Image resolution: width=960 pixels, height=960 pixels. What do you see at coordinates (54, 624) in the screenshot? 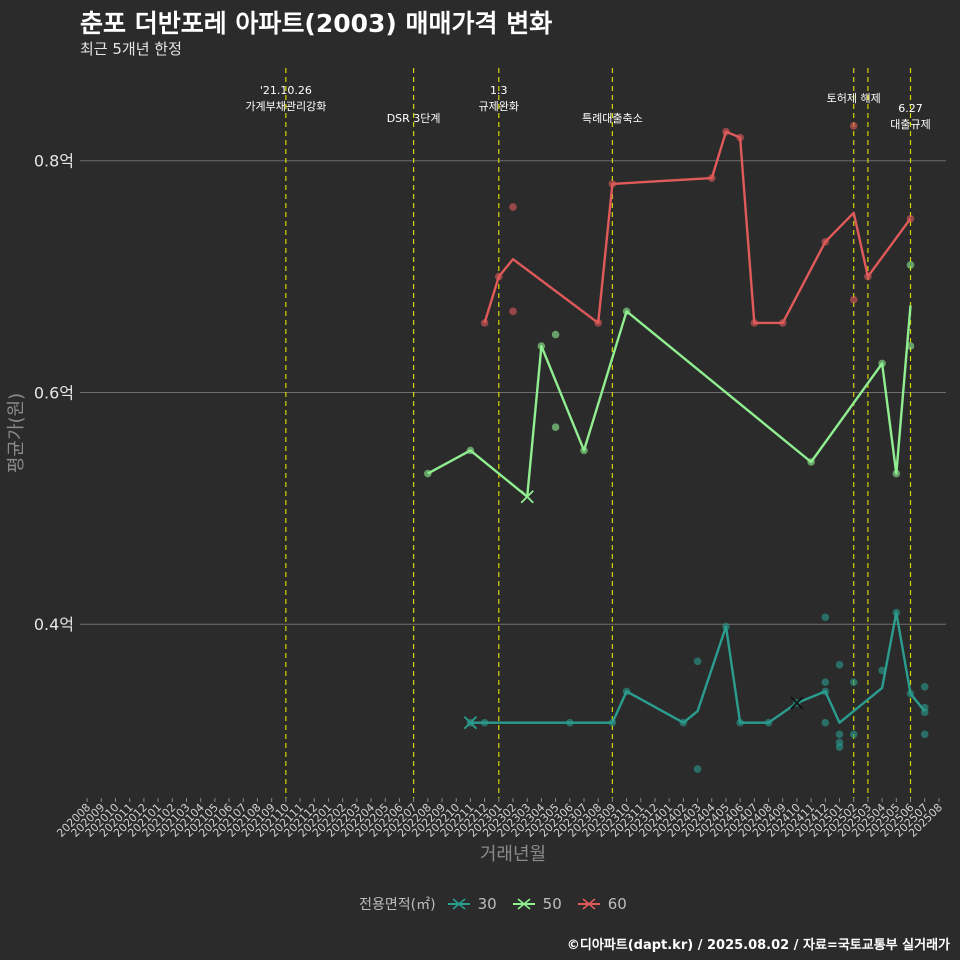
I see `y-tick-label: 0.4억` at bounding box center [54, 624].